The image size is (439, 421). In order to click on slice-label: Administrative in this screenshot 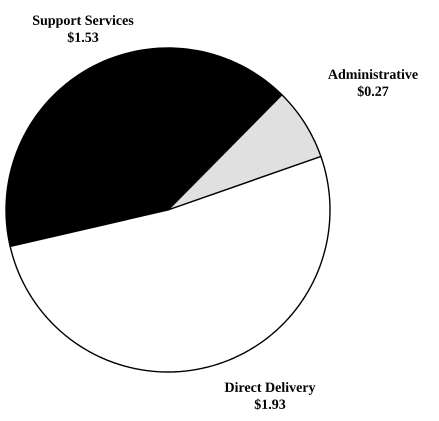, I will do `click(373, 74)`.